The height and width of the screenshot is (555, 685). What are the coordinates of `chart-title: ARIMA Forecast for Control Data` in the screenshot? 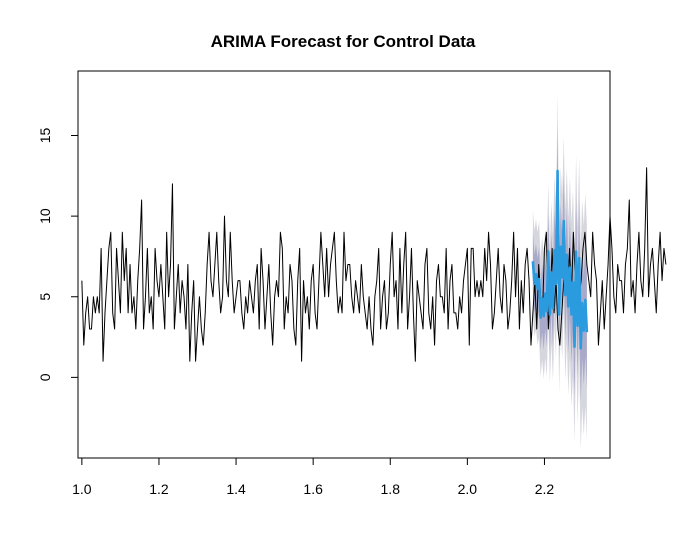 It's located at (343, 41).